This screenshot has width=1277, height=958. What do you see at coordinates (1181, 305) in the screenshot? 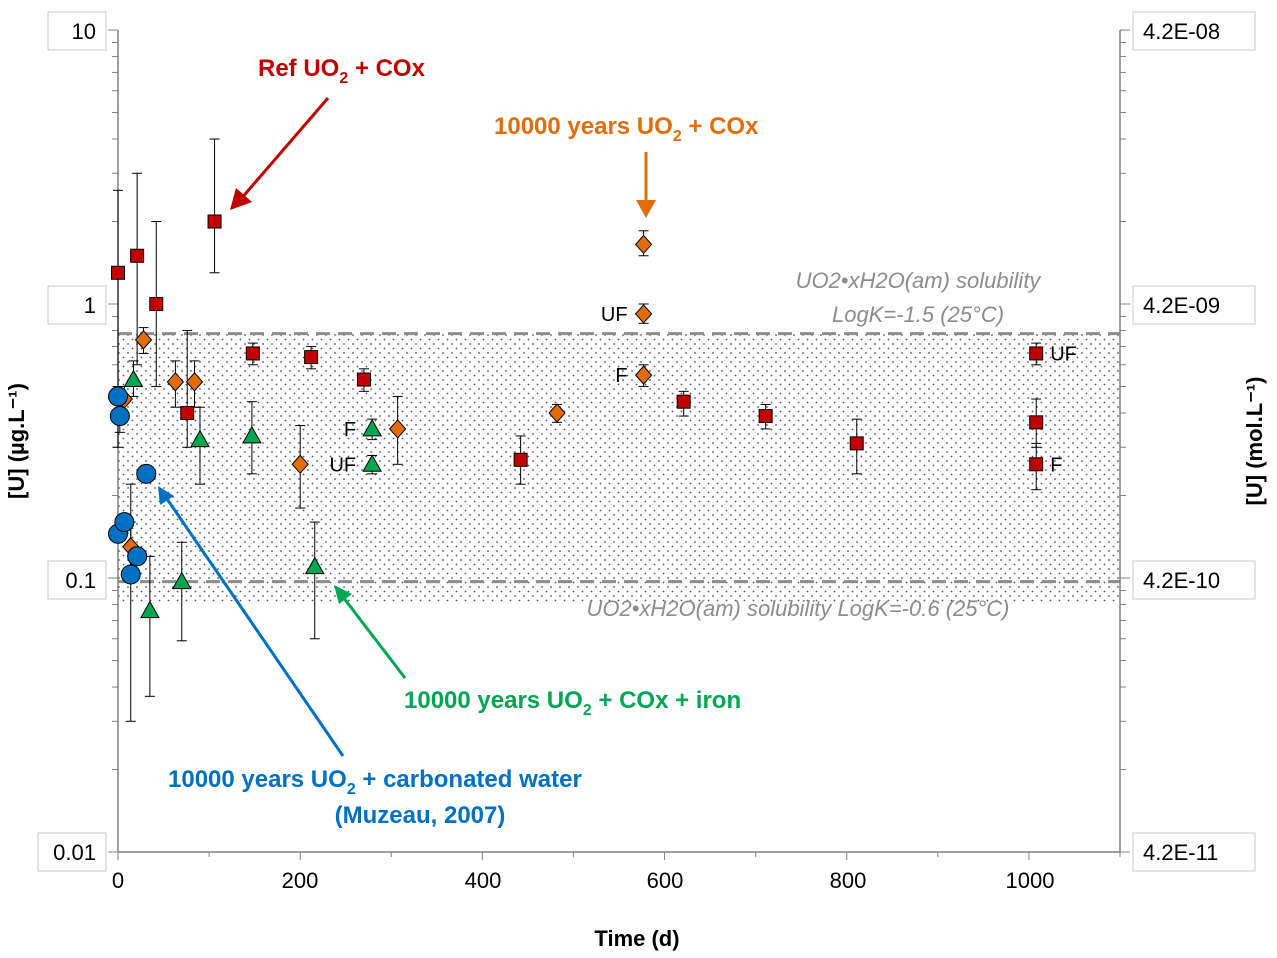
I see `y2-tick-label: 4.2E-09` at bounding box center [1181, 305].